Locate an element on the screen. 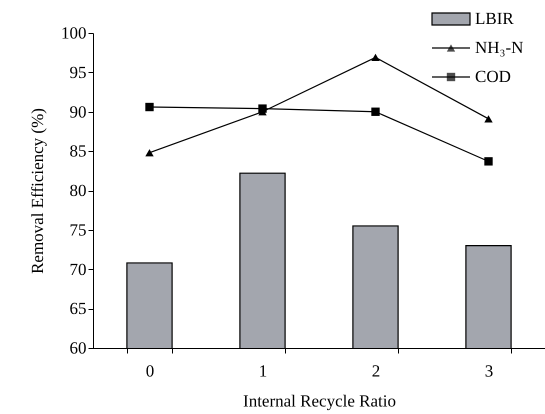 This screenshot has height=414, width=545. x-tick-label: 1 is located at coordinates (263, 371).